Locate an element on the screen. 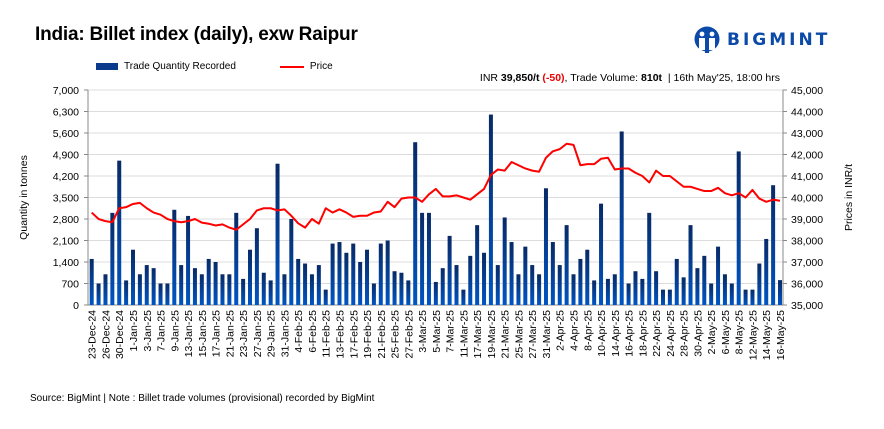 The height and width of the screenshot is (429, 884). logo-text: BIGMINT is located at coordinates (779, 40).